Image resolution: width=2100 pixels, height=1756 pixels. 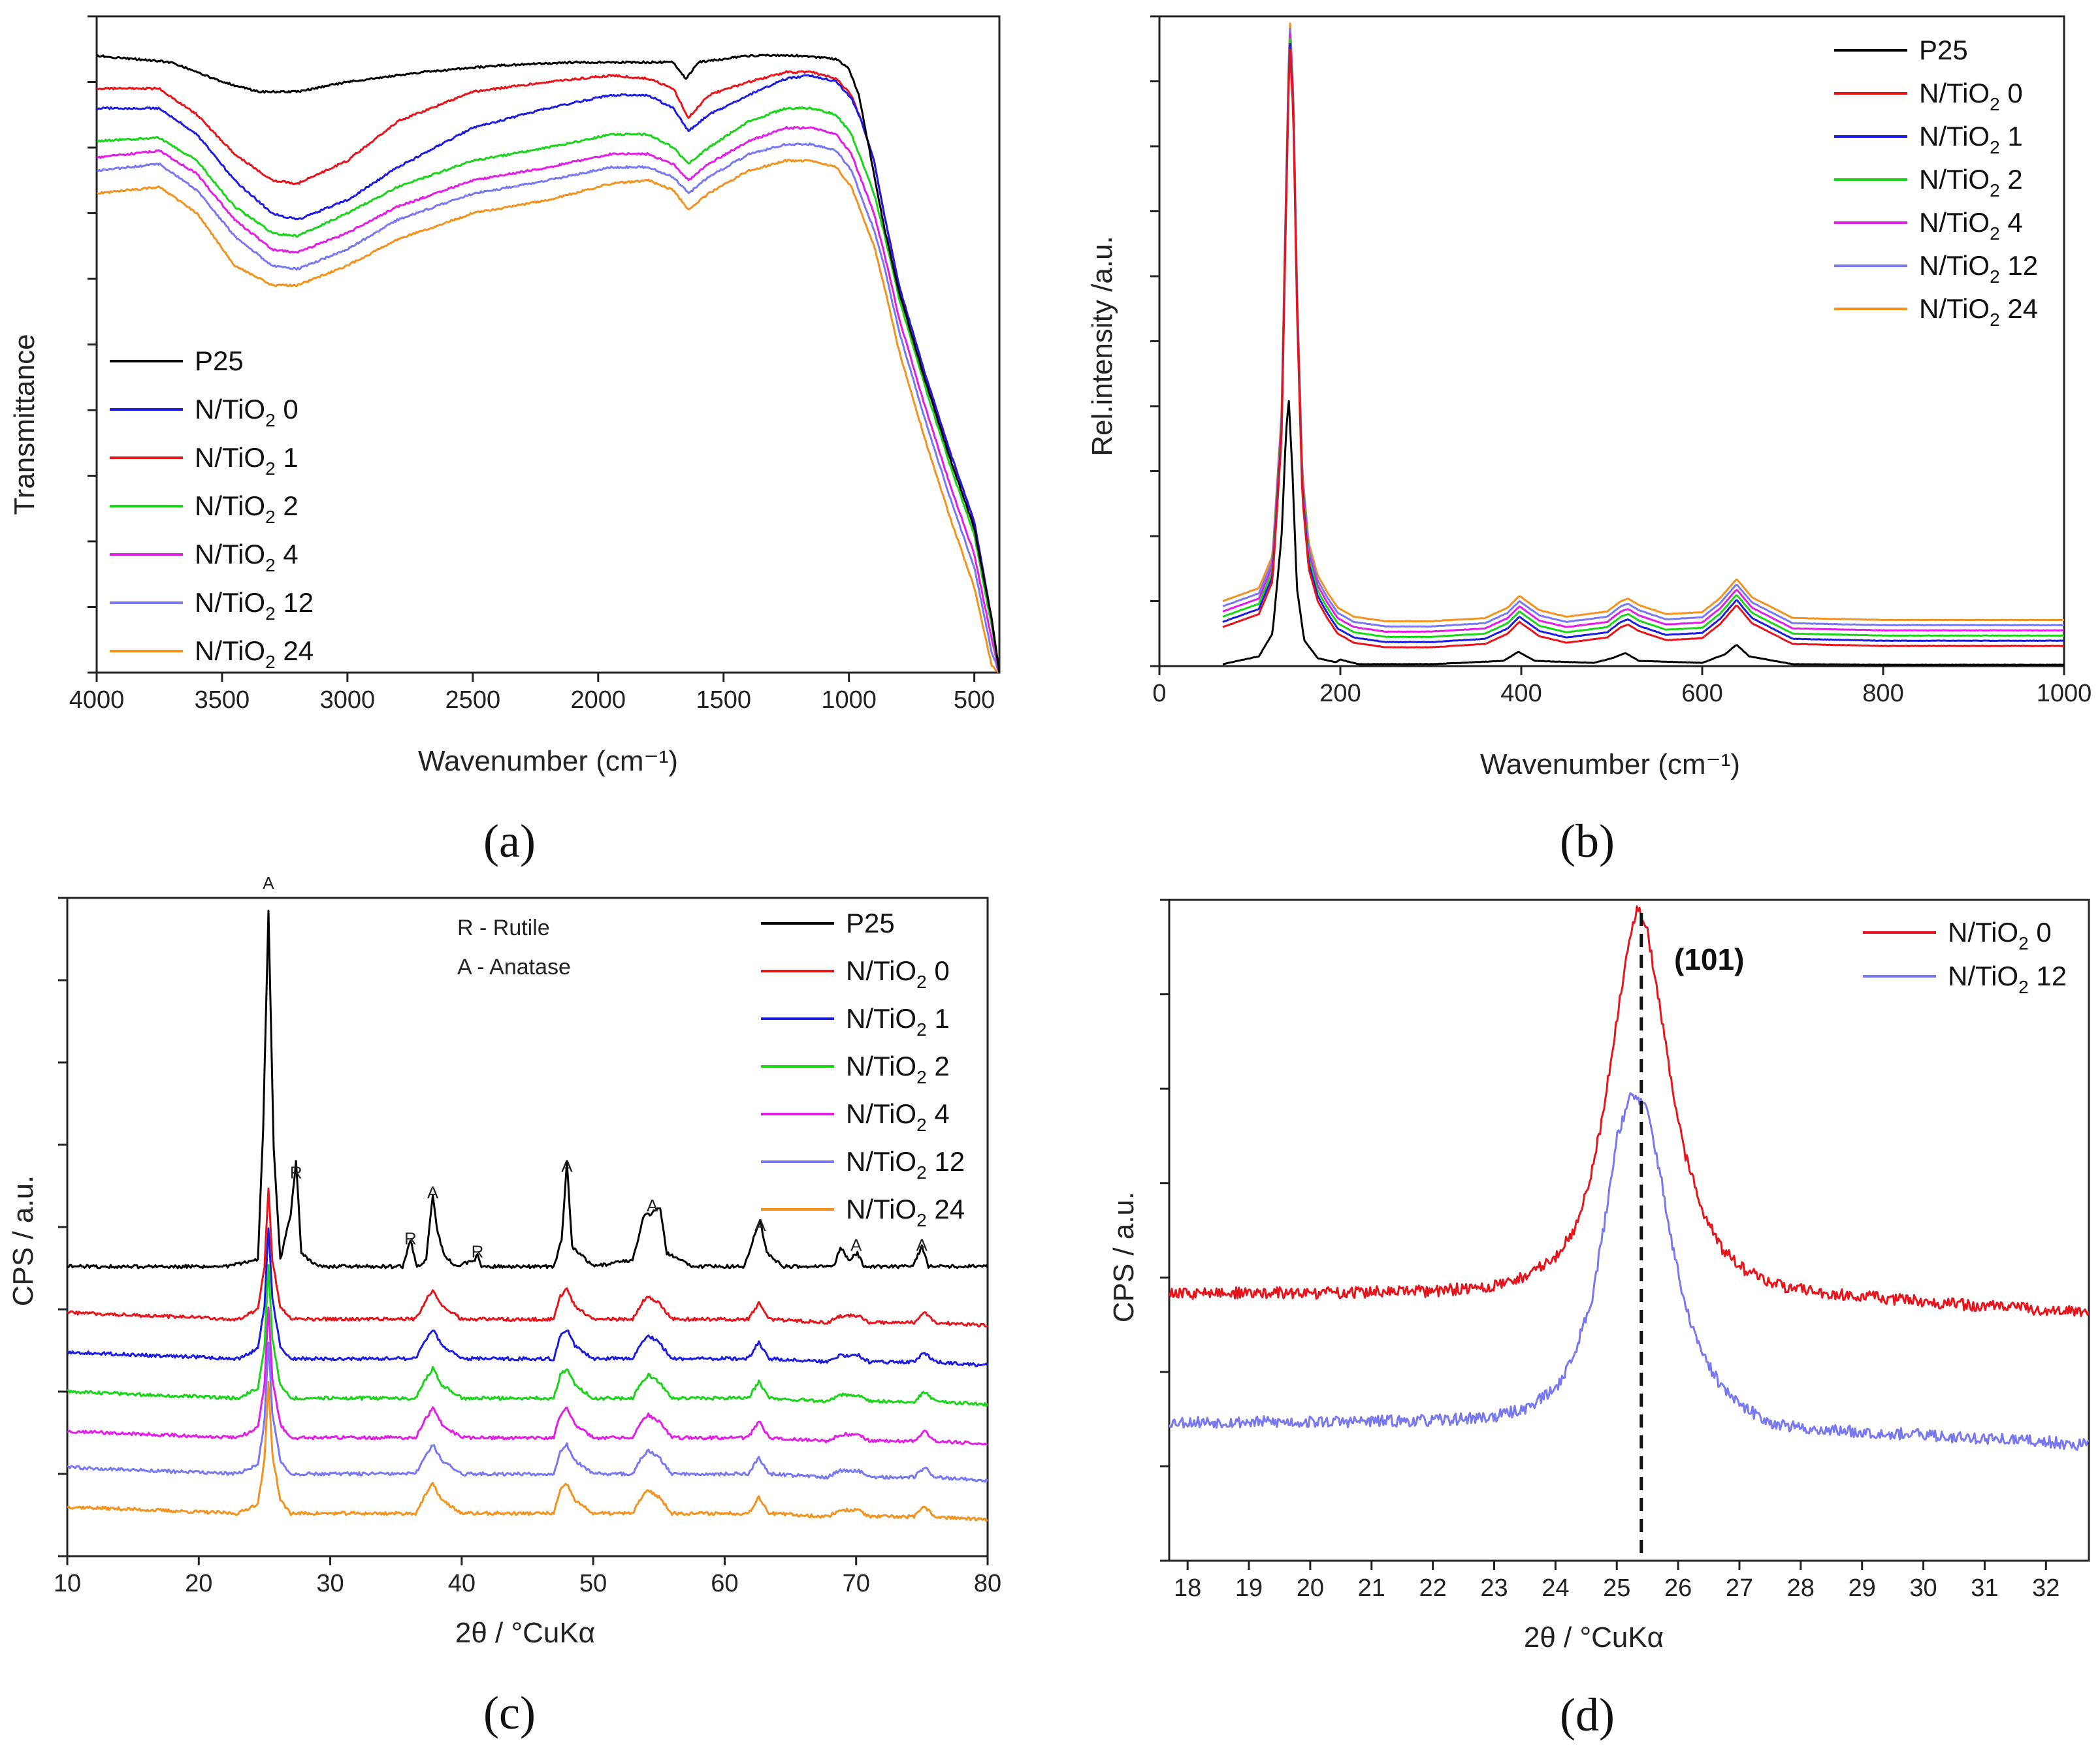 I want to click on panel-d-x-tick-label: 31, so click(x=1984, y=1588).